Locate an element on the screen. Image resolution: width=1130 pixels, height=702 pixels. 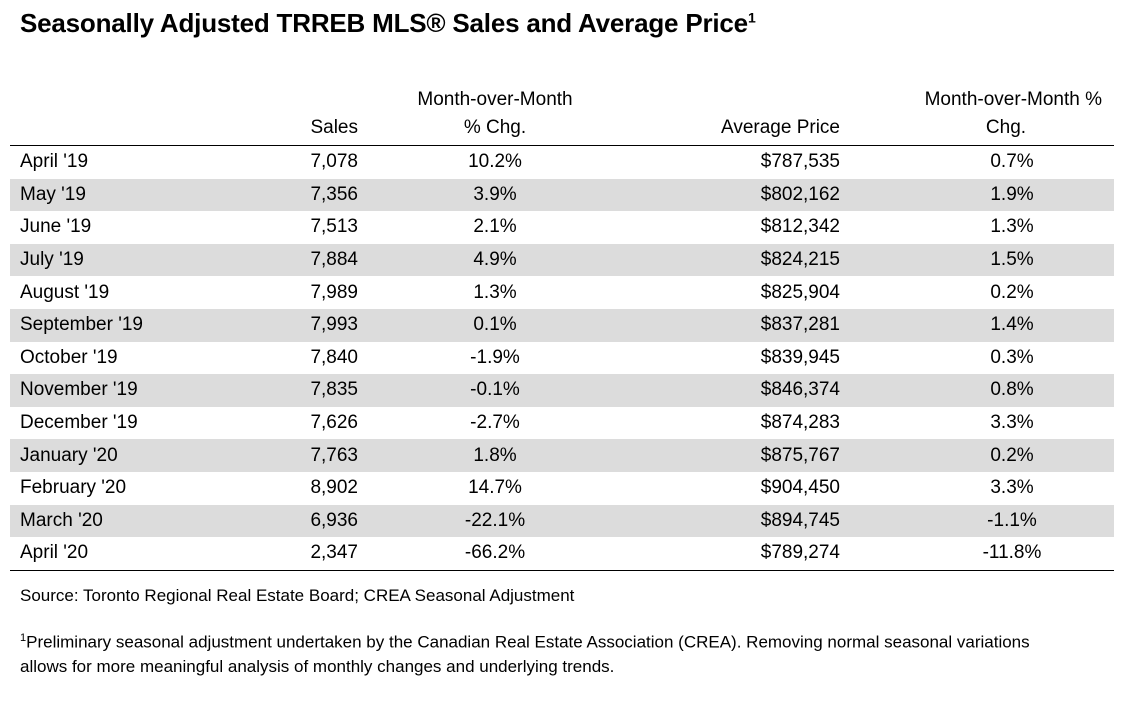
average-price-cell: $802,162 is located at coordinates (745, 195).